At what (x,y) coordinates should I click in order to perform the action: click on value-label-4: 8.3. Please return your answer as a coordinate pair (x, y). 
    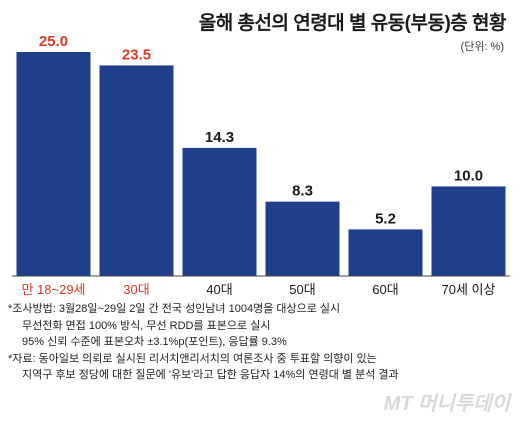
    Looking at the image, I should click on (302, 191).